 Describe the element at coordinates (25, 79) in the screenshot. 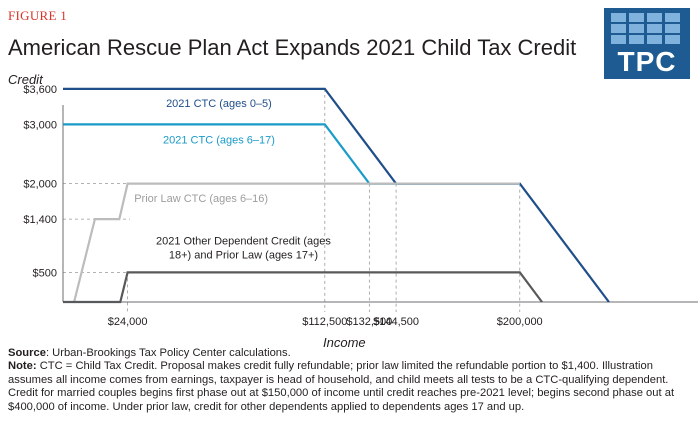

I see `y-axis-label: Credit` at that location.